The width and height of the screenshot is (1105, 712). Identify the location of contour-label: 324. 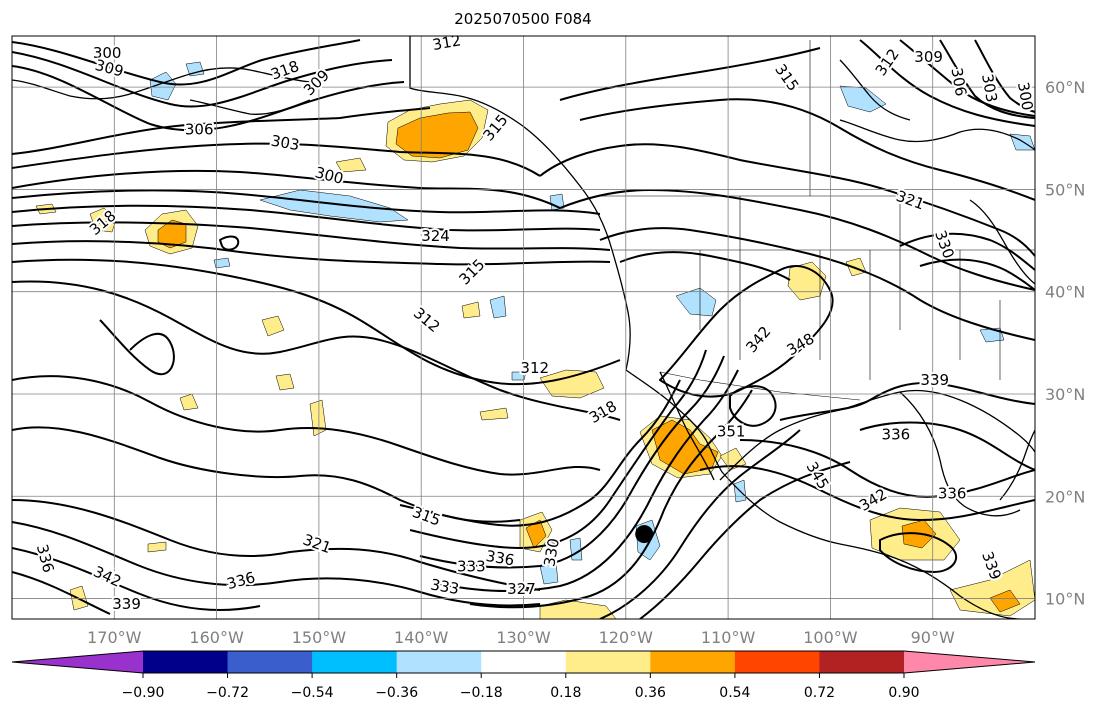
(435, 236).